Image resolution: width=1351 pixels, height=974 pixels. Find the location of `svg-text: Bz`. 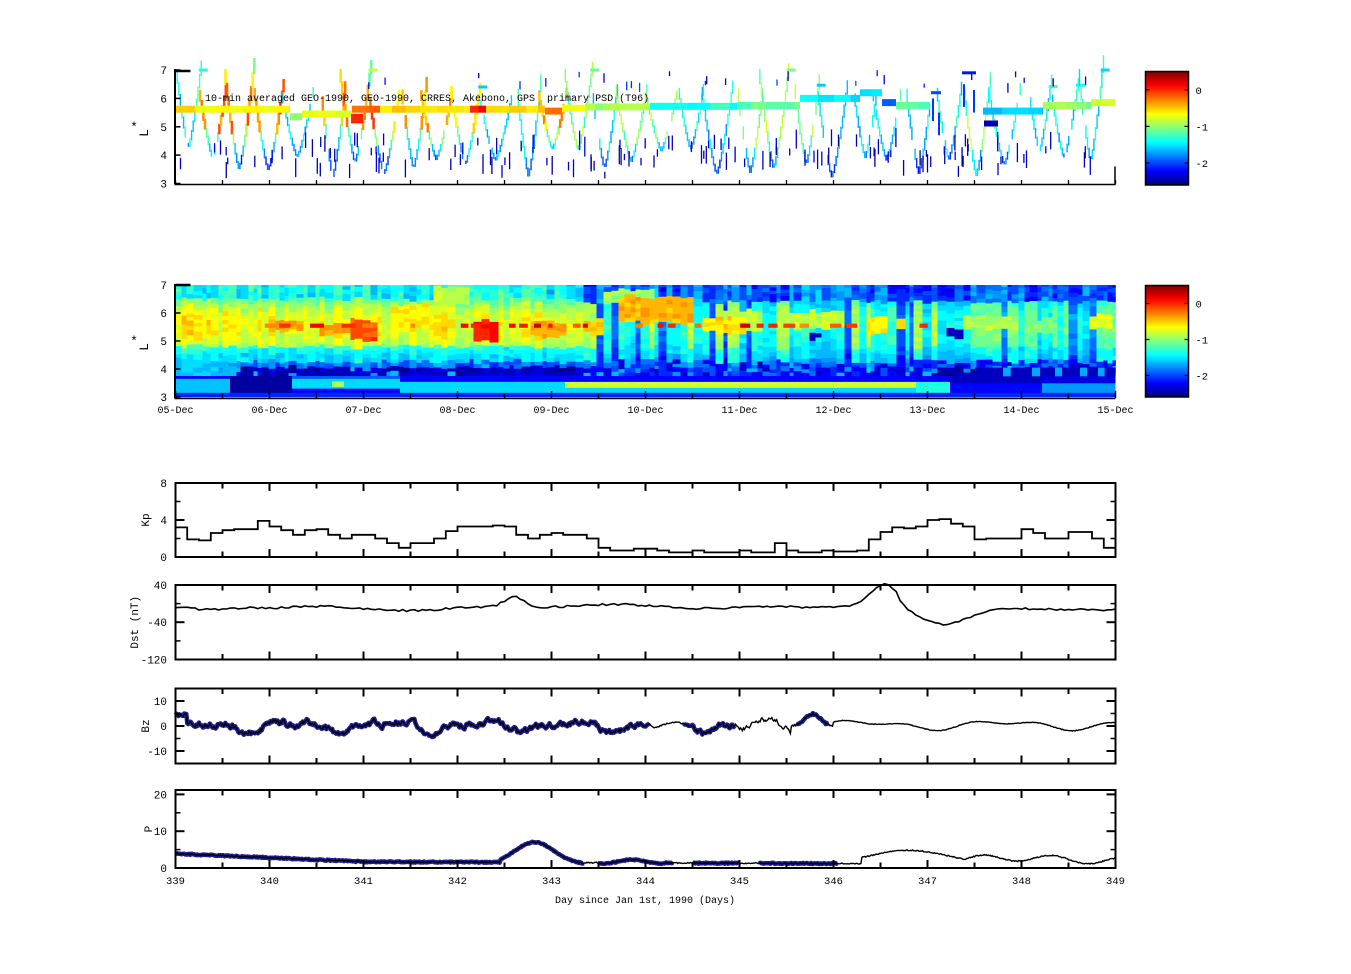

svg-text: Bz is located at coordinates (147, 725).